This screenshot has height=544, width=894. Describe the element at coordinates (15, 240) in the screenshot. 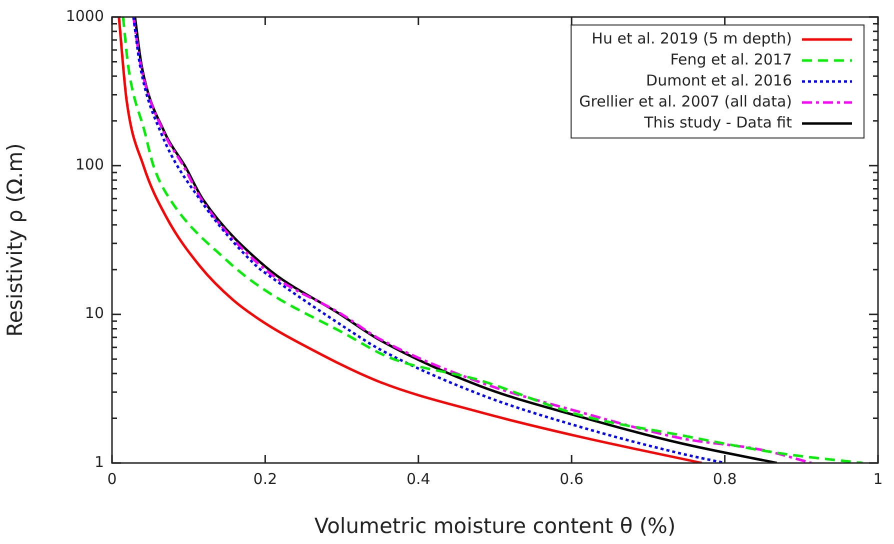

I see `y-axis-title: Resistivity ρ (Ω.m)` at that location.